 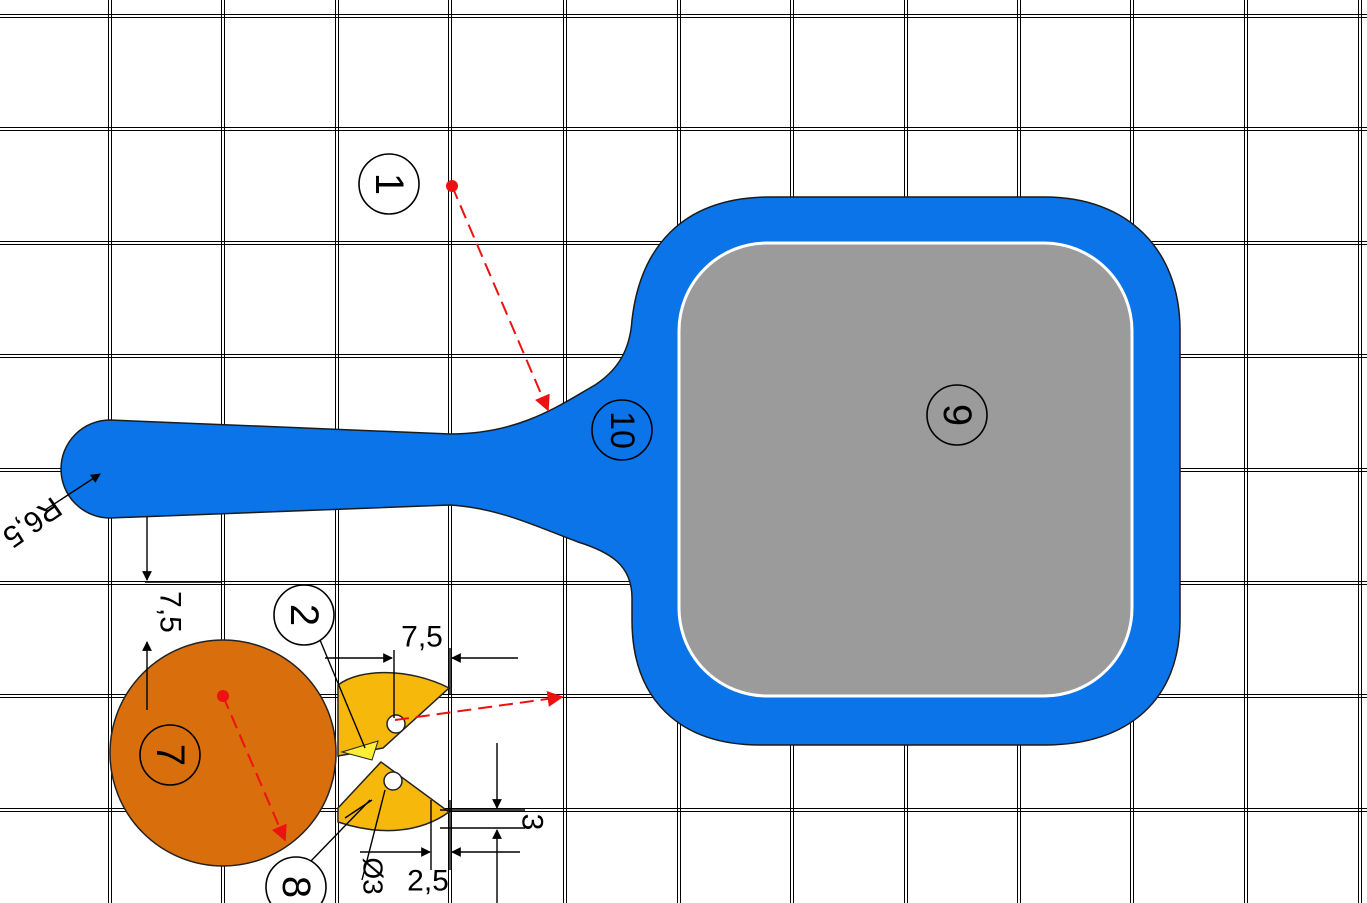 What do you see at coordinates (296, 887) in the screenshot?
I see `callout-label-8: 8` at bounding box center [296, 887].